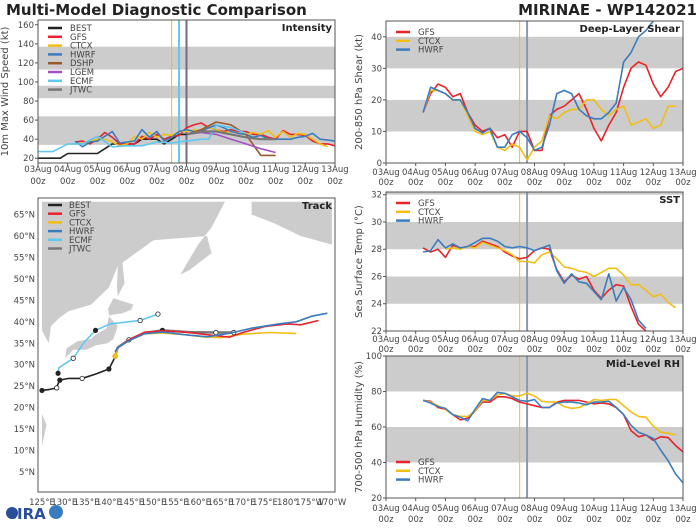 The height and width of the screenshot is (529, 700). Describe the element at coordinates (376, 332) in the screenshot. I see `y-tick-label: 22` at that location.